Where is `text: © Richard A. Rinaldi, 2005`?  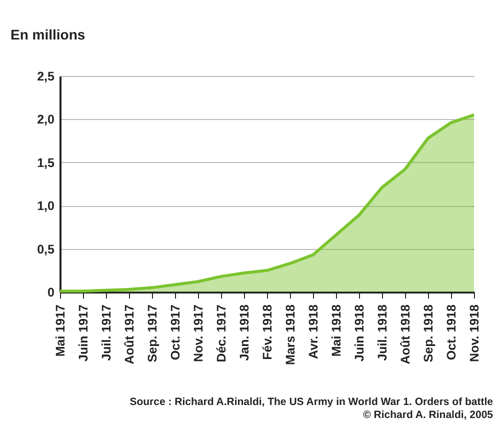
text: © Richard A. Rinaldi, 2005 is located at coordinates (427, 415).